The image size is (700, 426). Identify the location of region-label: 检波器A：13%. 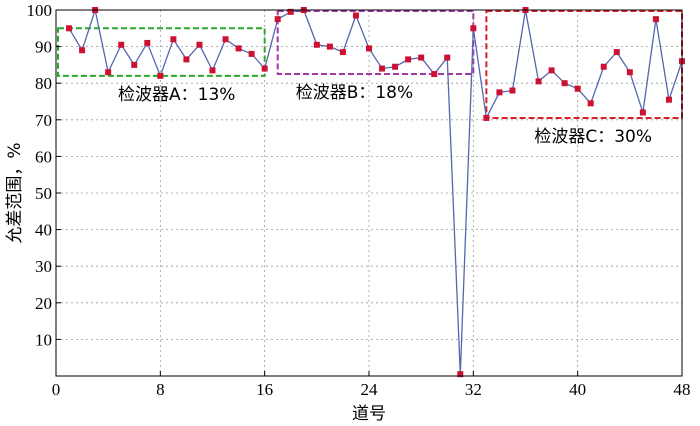
(176, 95).